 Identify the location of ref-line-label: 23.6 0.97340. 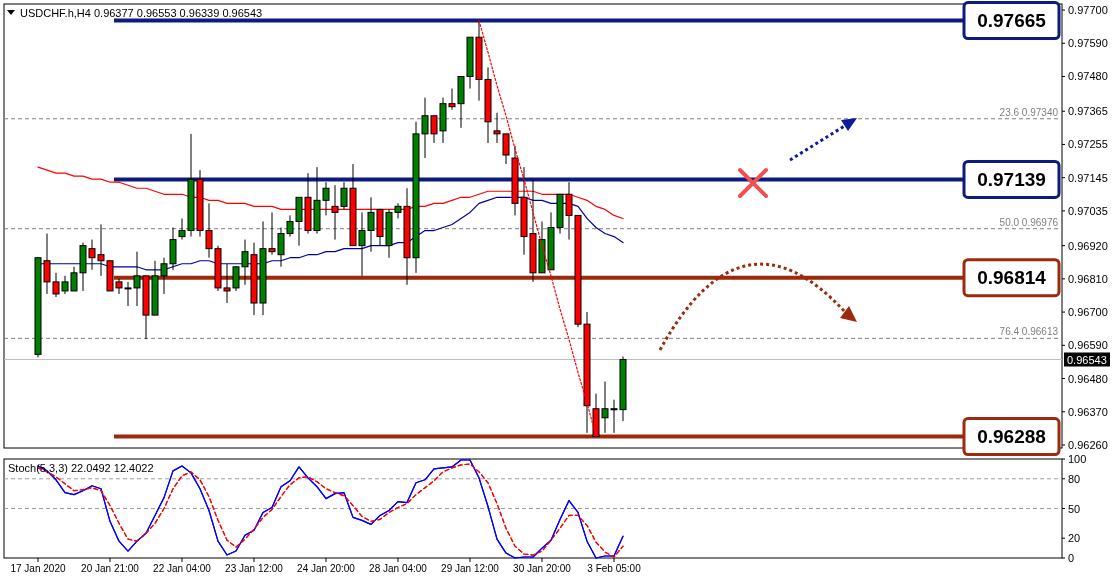
(1029, 112).